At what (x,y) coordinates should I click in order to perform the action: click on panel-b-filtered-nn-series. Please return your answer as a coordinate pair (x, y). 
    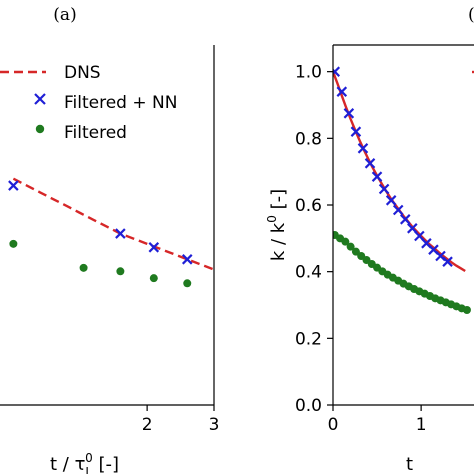
    Looking at the image, I should click on (393, 166).